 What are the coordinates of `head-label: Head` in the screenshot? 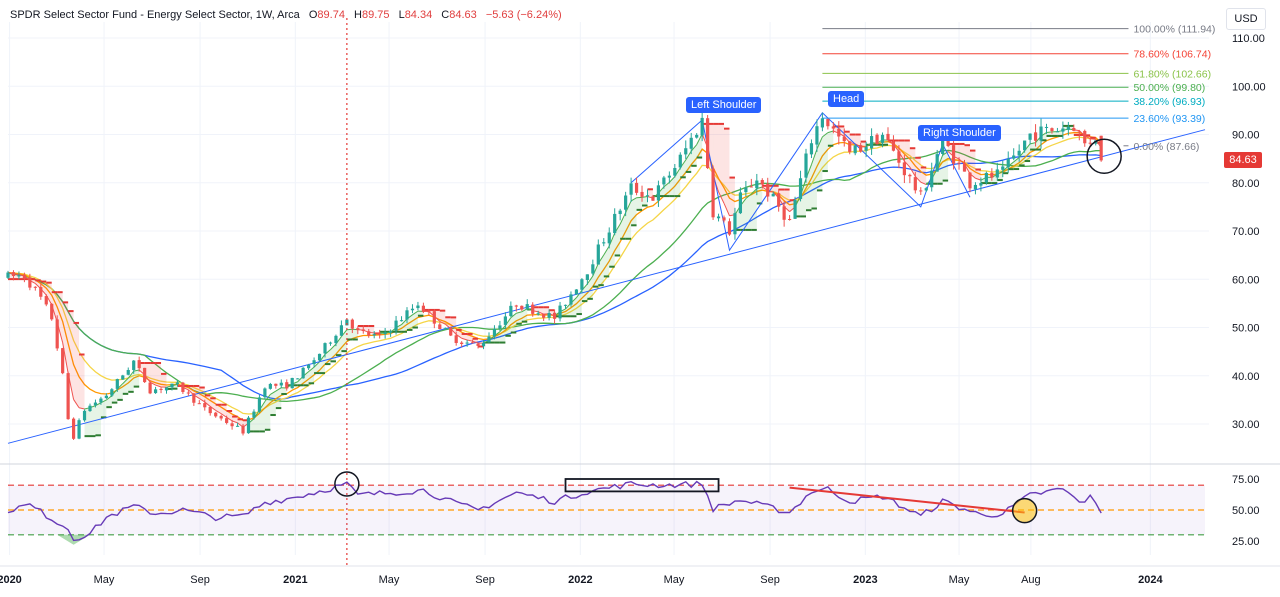 It's located at (846, 99).